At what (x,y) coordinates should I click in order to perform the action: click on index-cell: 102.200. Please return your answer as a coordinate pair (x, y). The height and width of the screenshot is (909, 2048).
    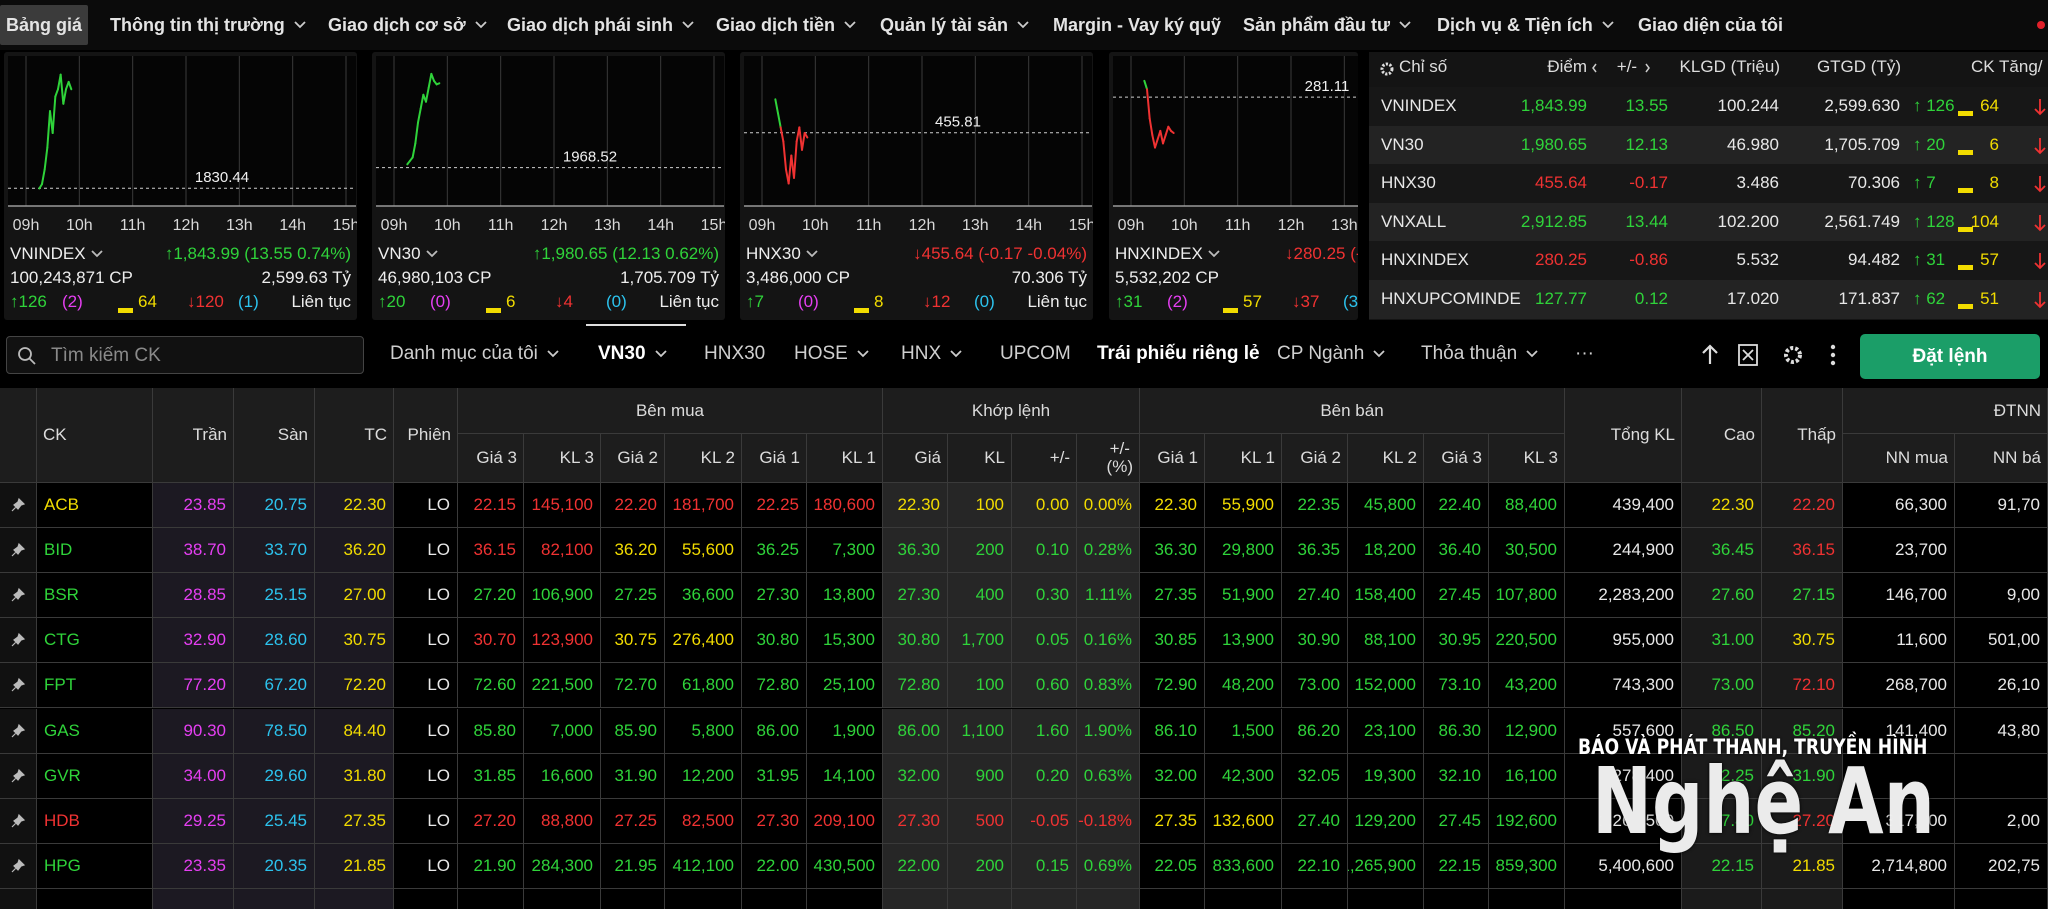
    Looking at the image, I should click on (1748, 221).